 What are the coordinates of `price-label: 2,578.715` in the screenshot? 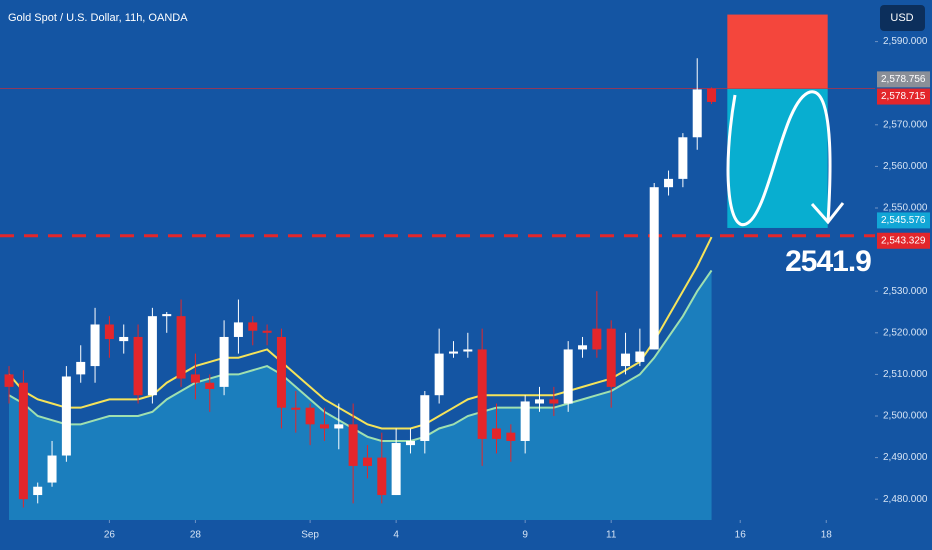 It's located at (903, 96).